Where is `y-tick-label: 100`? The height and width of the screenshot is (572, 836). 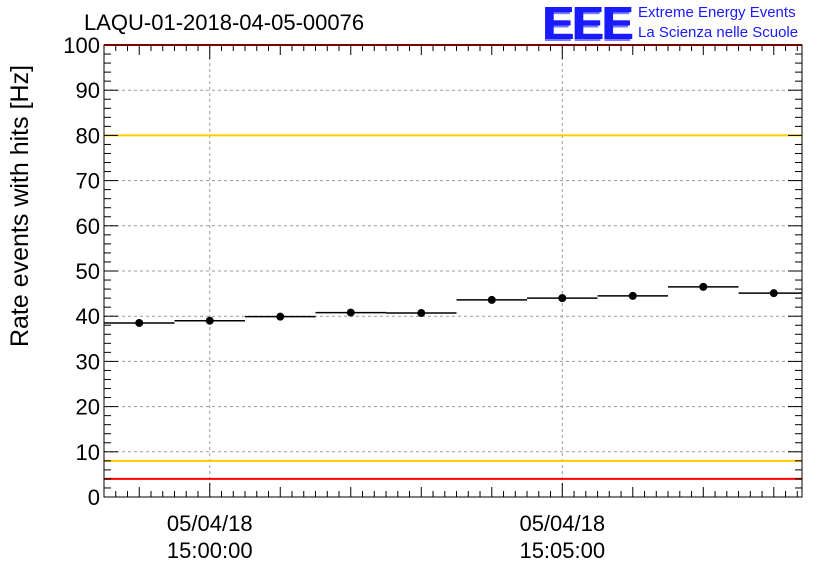
y-tick-label: 100 is located at coordinates (81, 45).